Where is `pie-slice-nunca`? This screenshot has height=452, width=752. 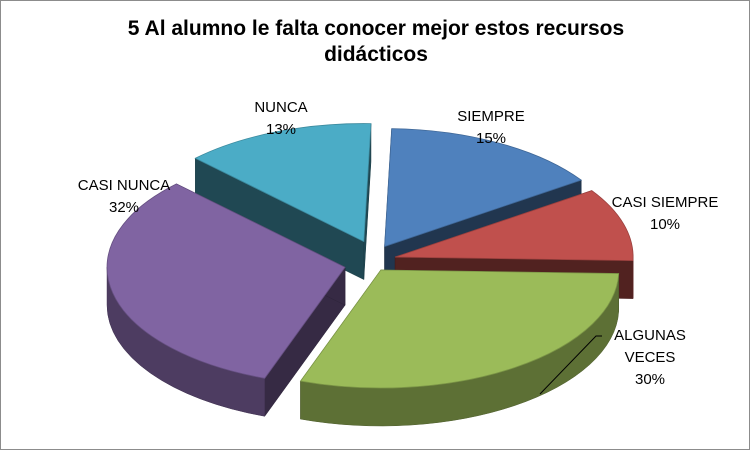 pie-slice-nunca is located at coordinates (283, 201).